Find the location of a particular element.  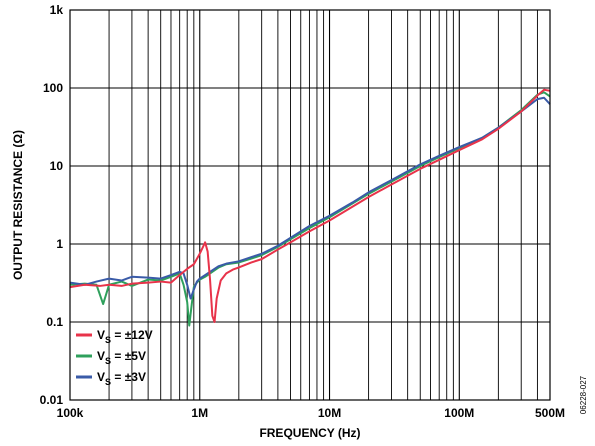

y-tick-label: 1 is located at coordinates (59, 244).